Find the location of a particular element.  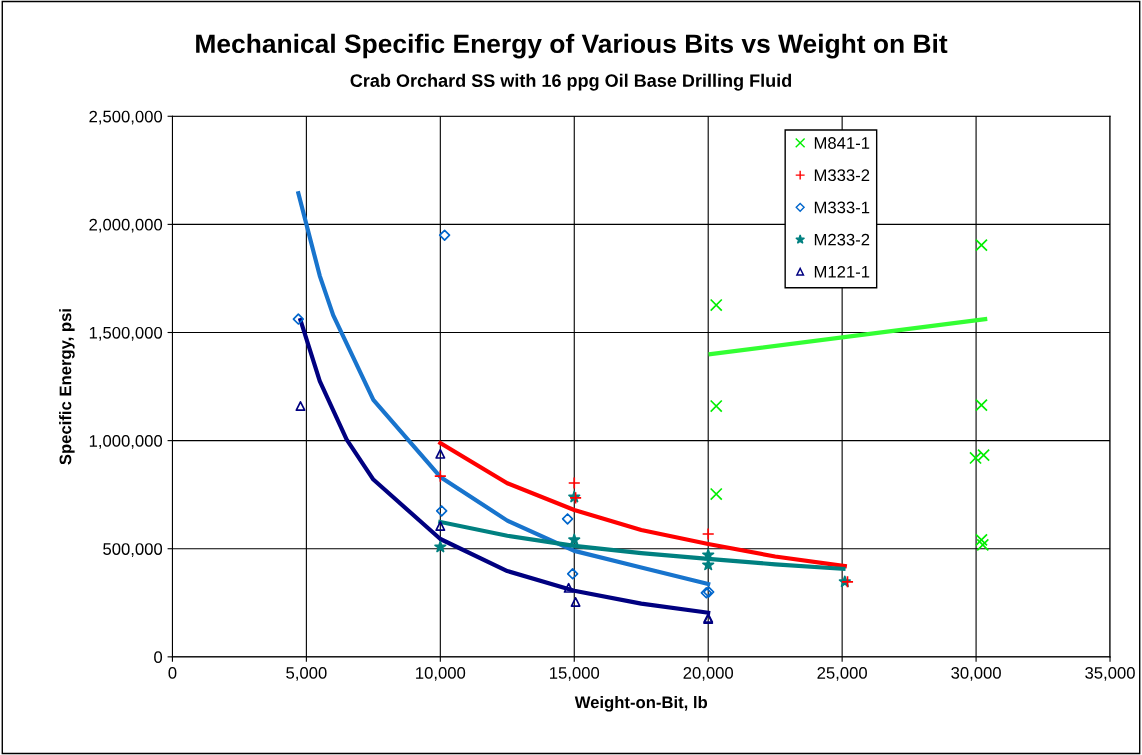

legend-label: M233-2 is located at coordinates (842, 239).